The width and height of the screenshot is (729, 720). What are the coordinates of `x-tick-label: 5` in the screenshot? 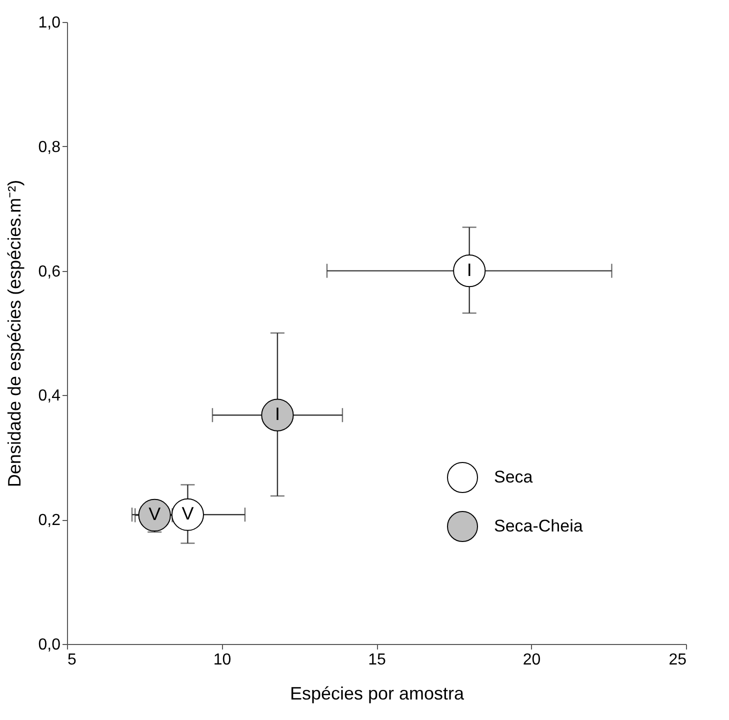 It's located at (72, 660).